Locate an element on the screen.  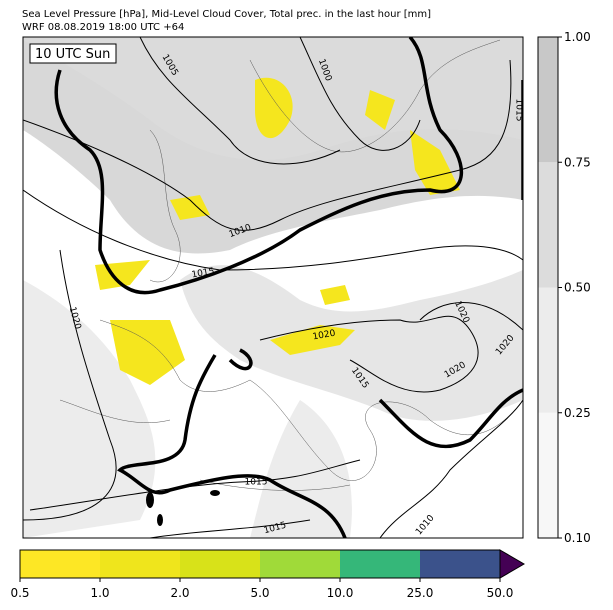
colorbar-tick-label: 0.5 is located at coordinates (19, 593).